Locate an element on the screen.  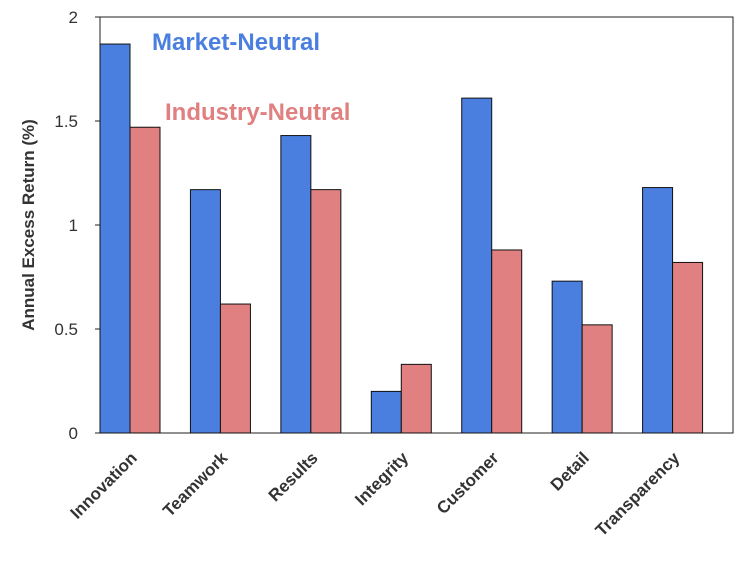
bar-industry-neutral-innovation is located at coordinates (145, 280).